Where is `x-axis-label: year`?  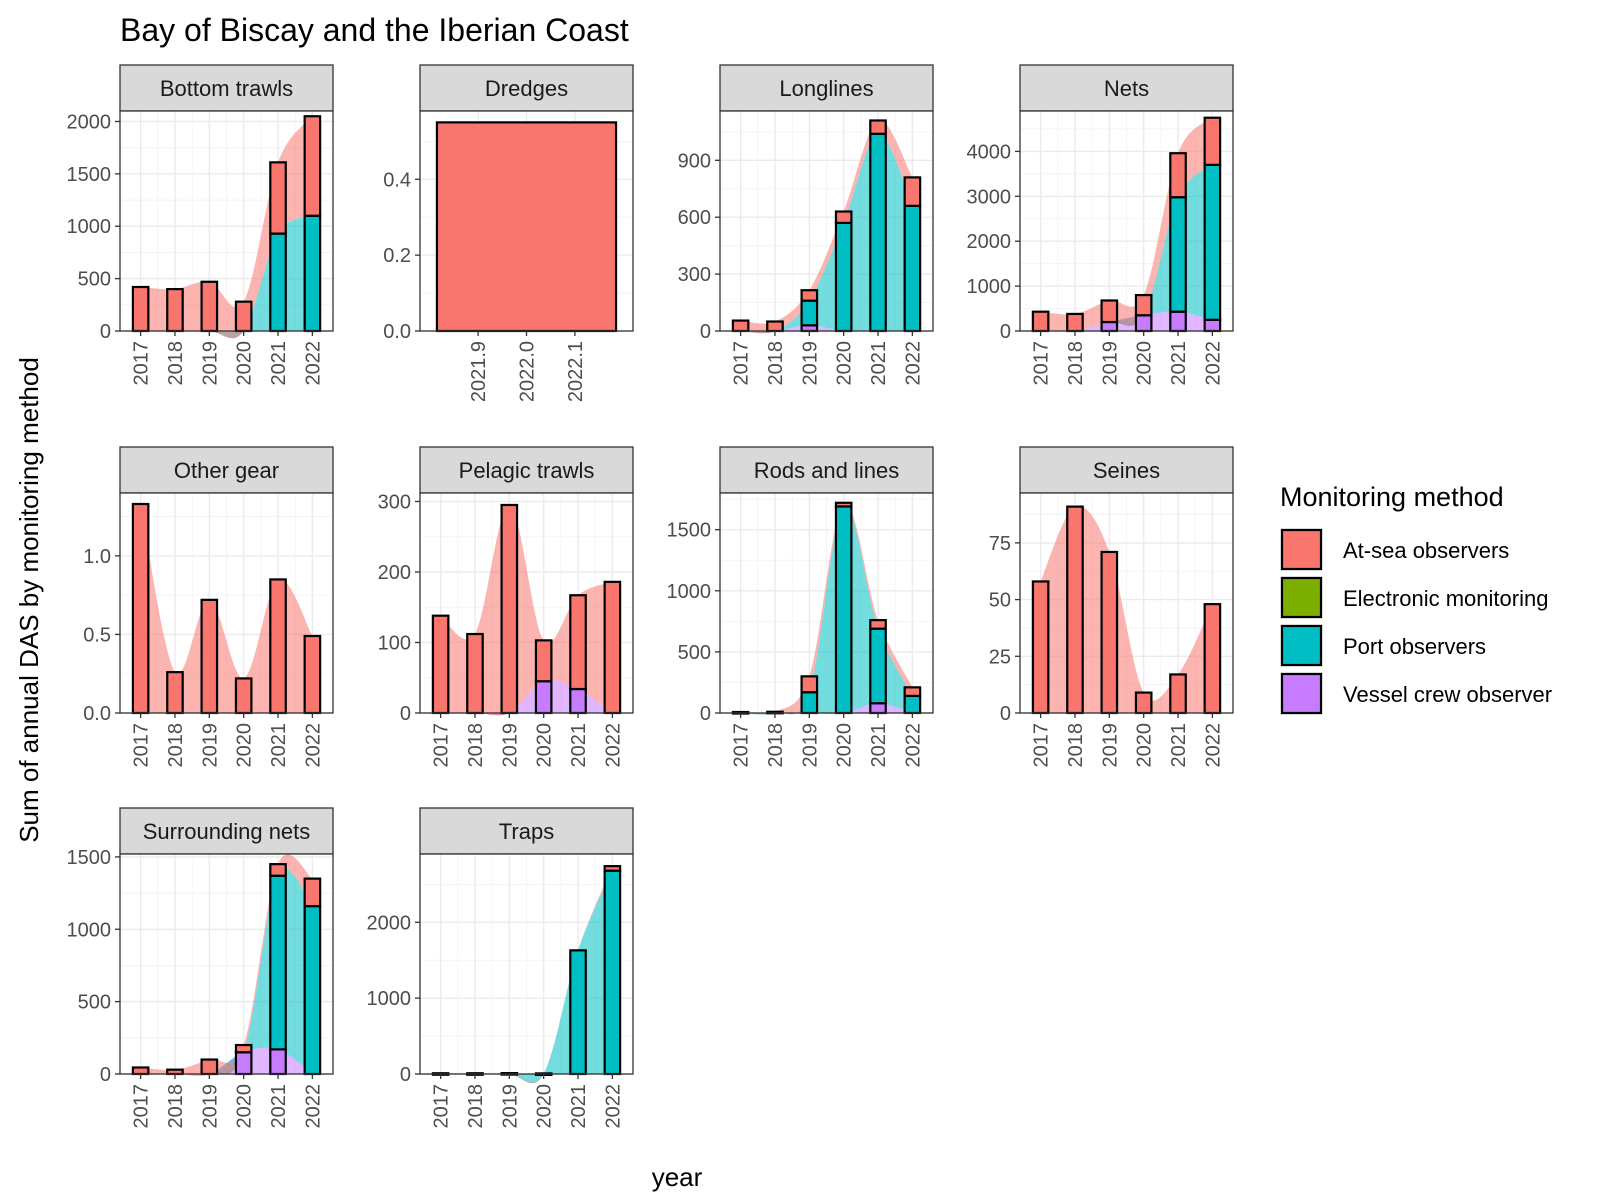 x-axis-label: year is located at coordinates (677, 1177).